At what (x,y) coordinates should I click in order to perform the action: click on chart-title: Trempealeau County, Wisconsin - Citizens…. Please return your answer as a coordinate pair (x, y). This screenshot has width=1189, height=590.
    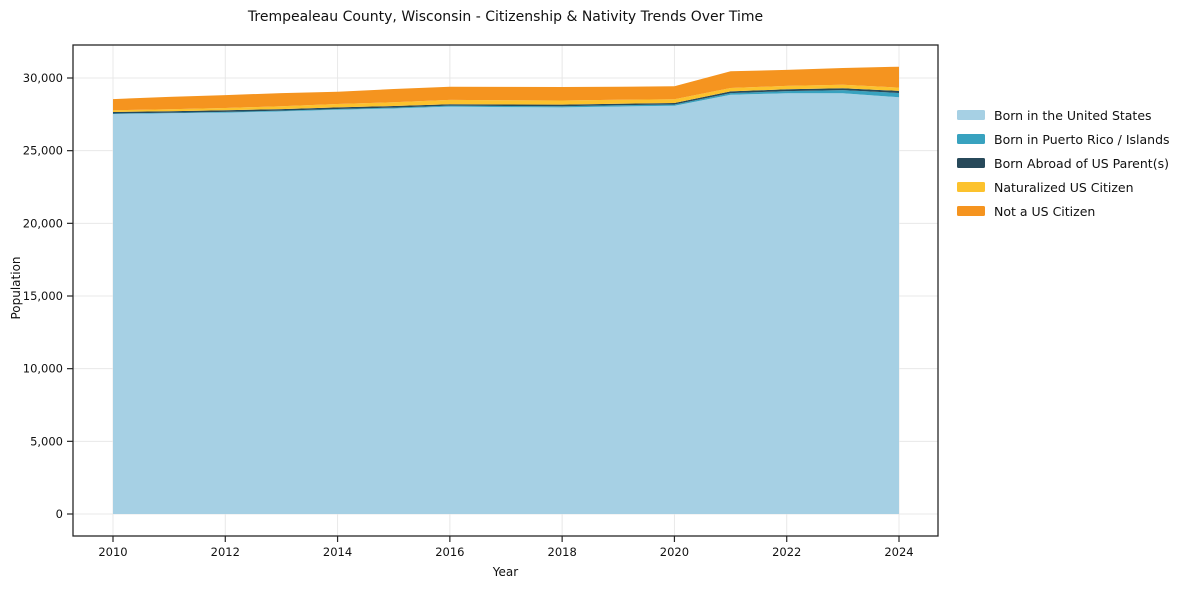
    Looking at the image, I should click on (505, 17).